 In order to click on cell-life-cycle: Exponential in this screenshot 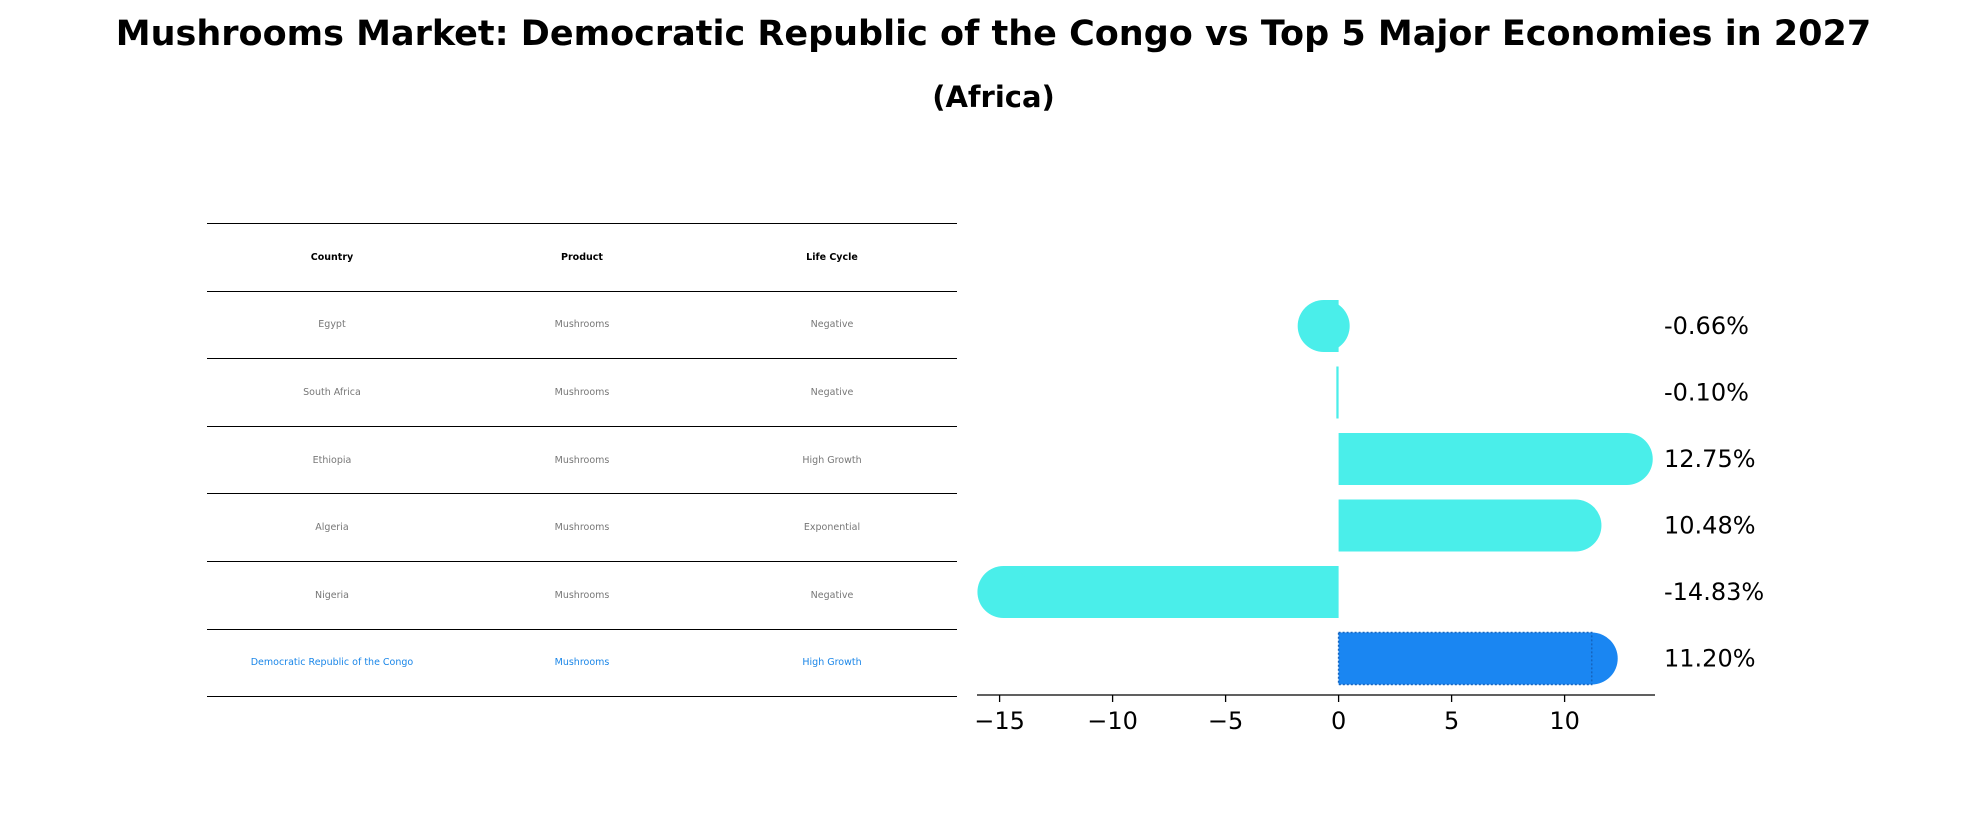, I will do `click(832, 528)`.